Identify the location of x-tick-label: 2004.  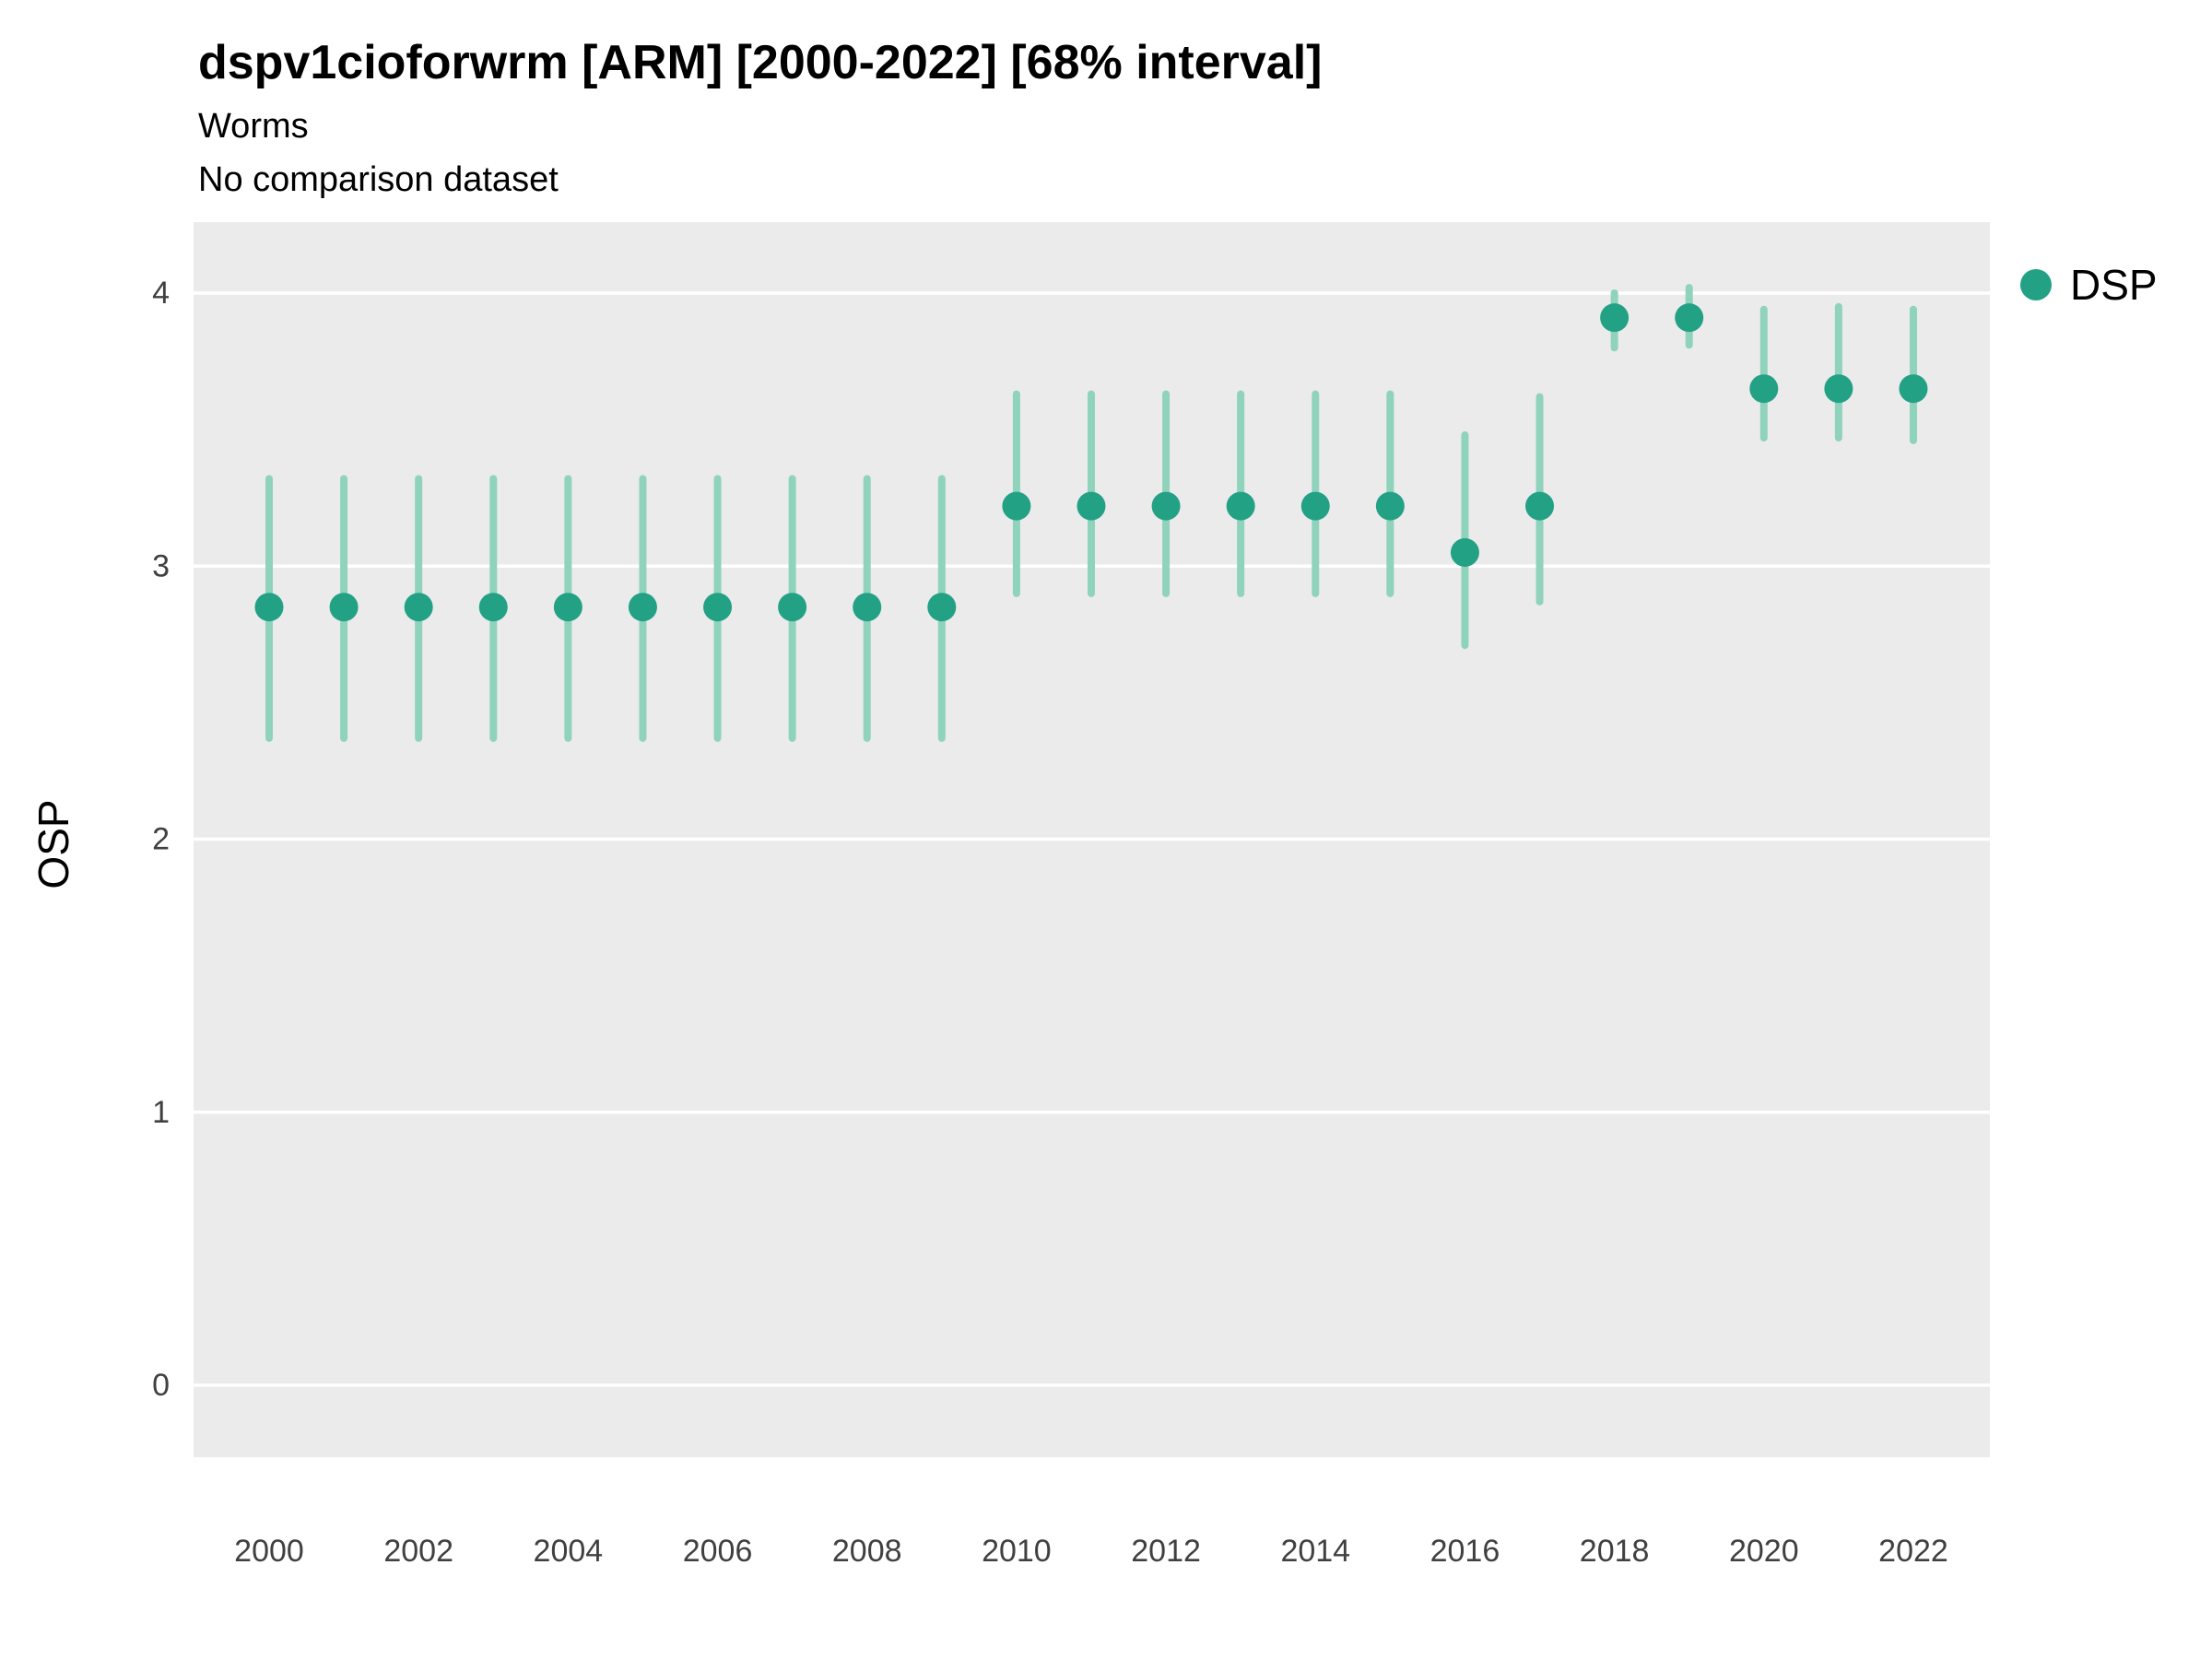
(569, 1551).